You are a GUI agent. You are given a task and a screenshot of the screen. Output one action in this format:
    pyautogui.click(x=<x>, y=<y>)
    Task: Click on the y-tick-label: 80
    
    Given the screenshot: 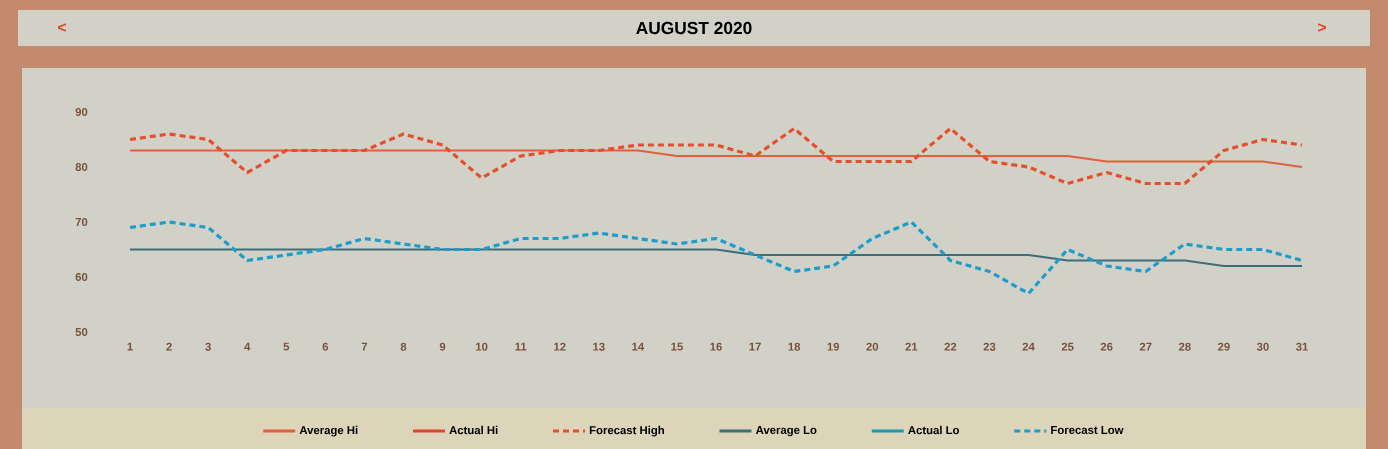 What is the action you would take?
    pyautogui.click(x=81, y=166)
    